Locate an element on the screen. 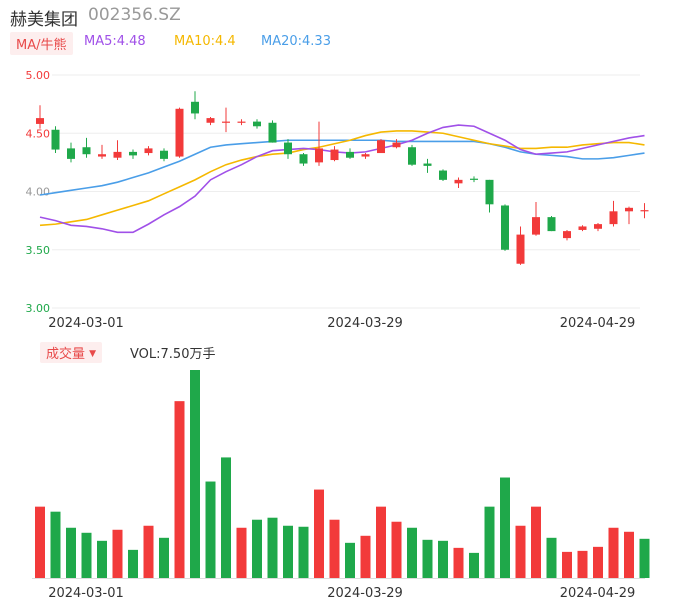 The image size is (686, 606). volume-x-label: 2024-03-29 is located at coordinates (365, 593).